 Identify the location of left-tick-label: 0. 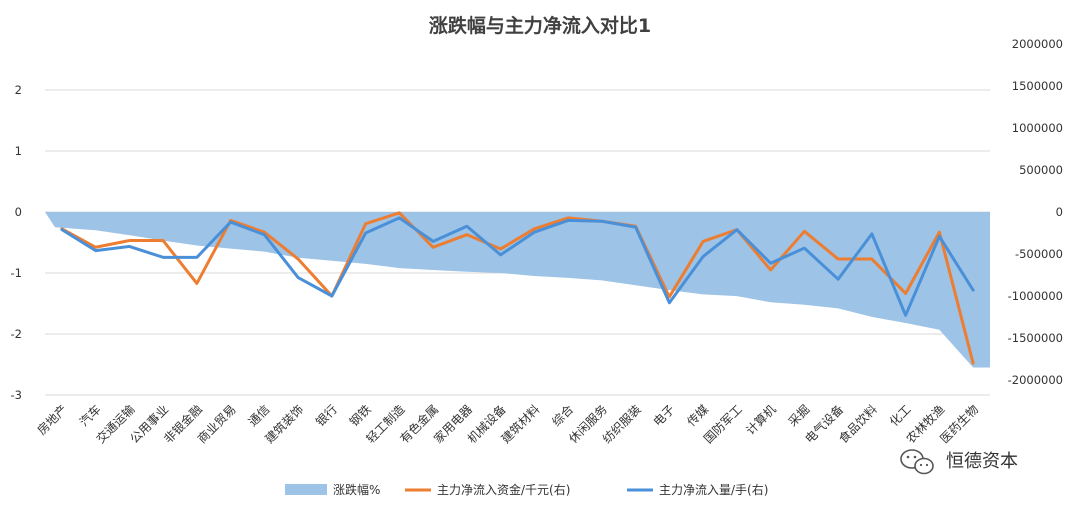
(18, 212).